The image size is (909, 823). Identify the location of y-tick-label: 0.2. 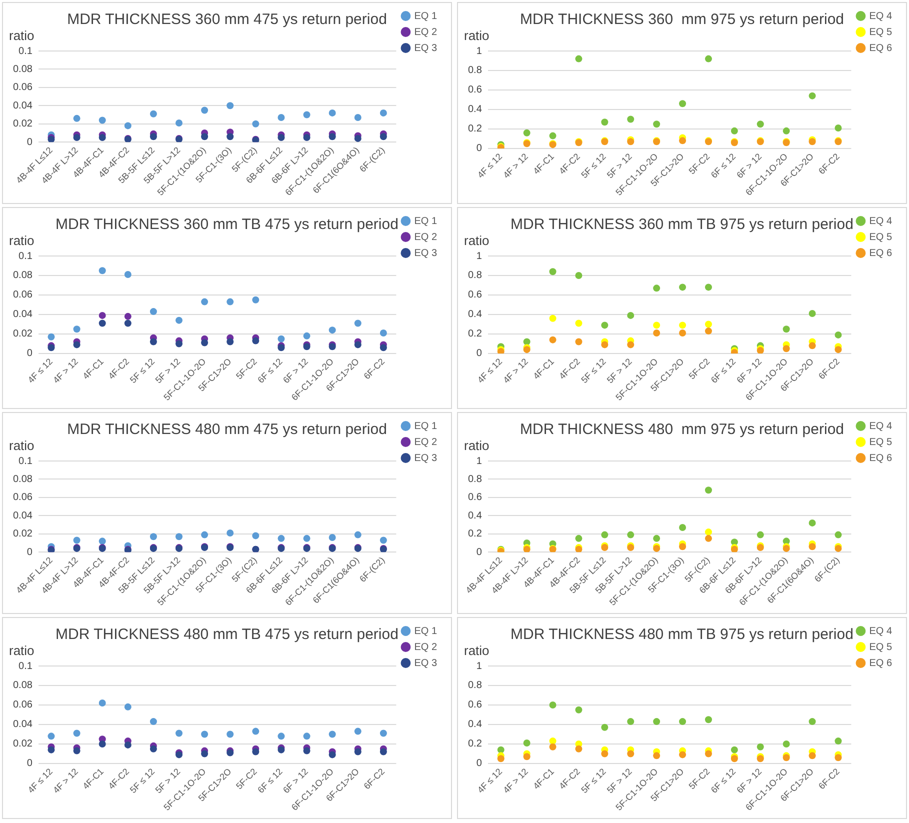
(475, 744).